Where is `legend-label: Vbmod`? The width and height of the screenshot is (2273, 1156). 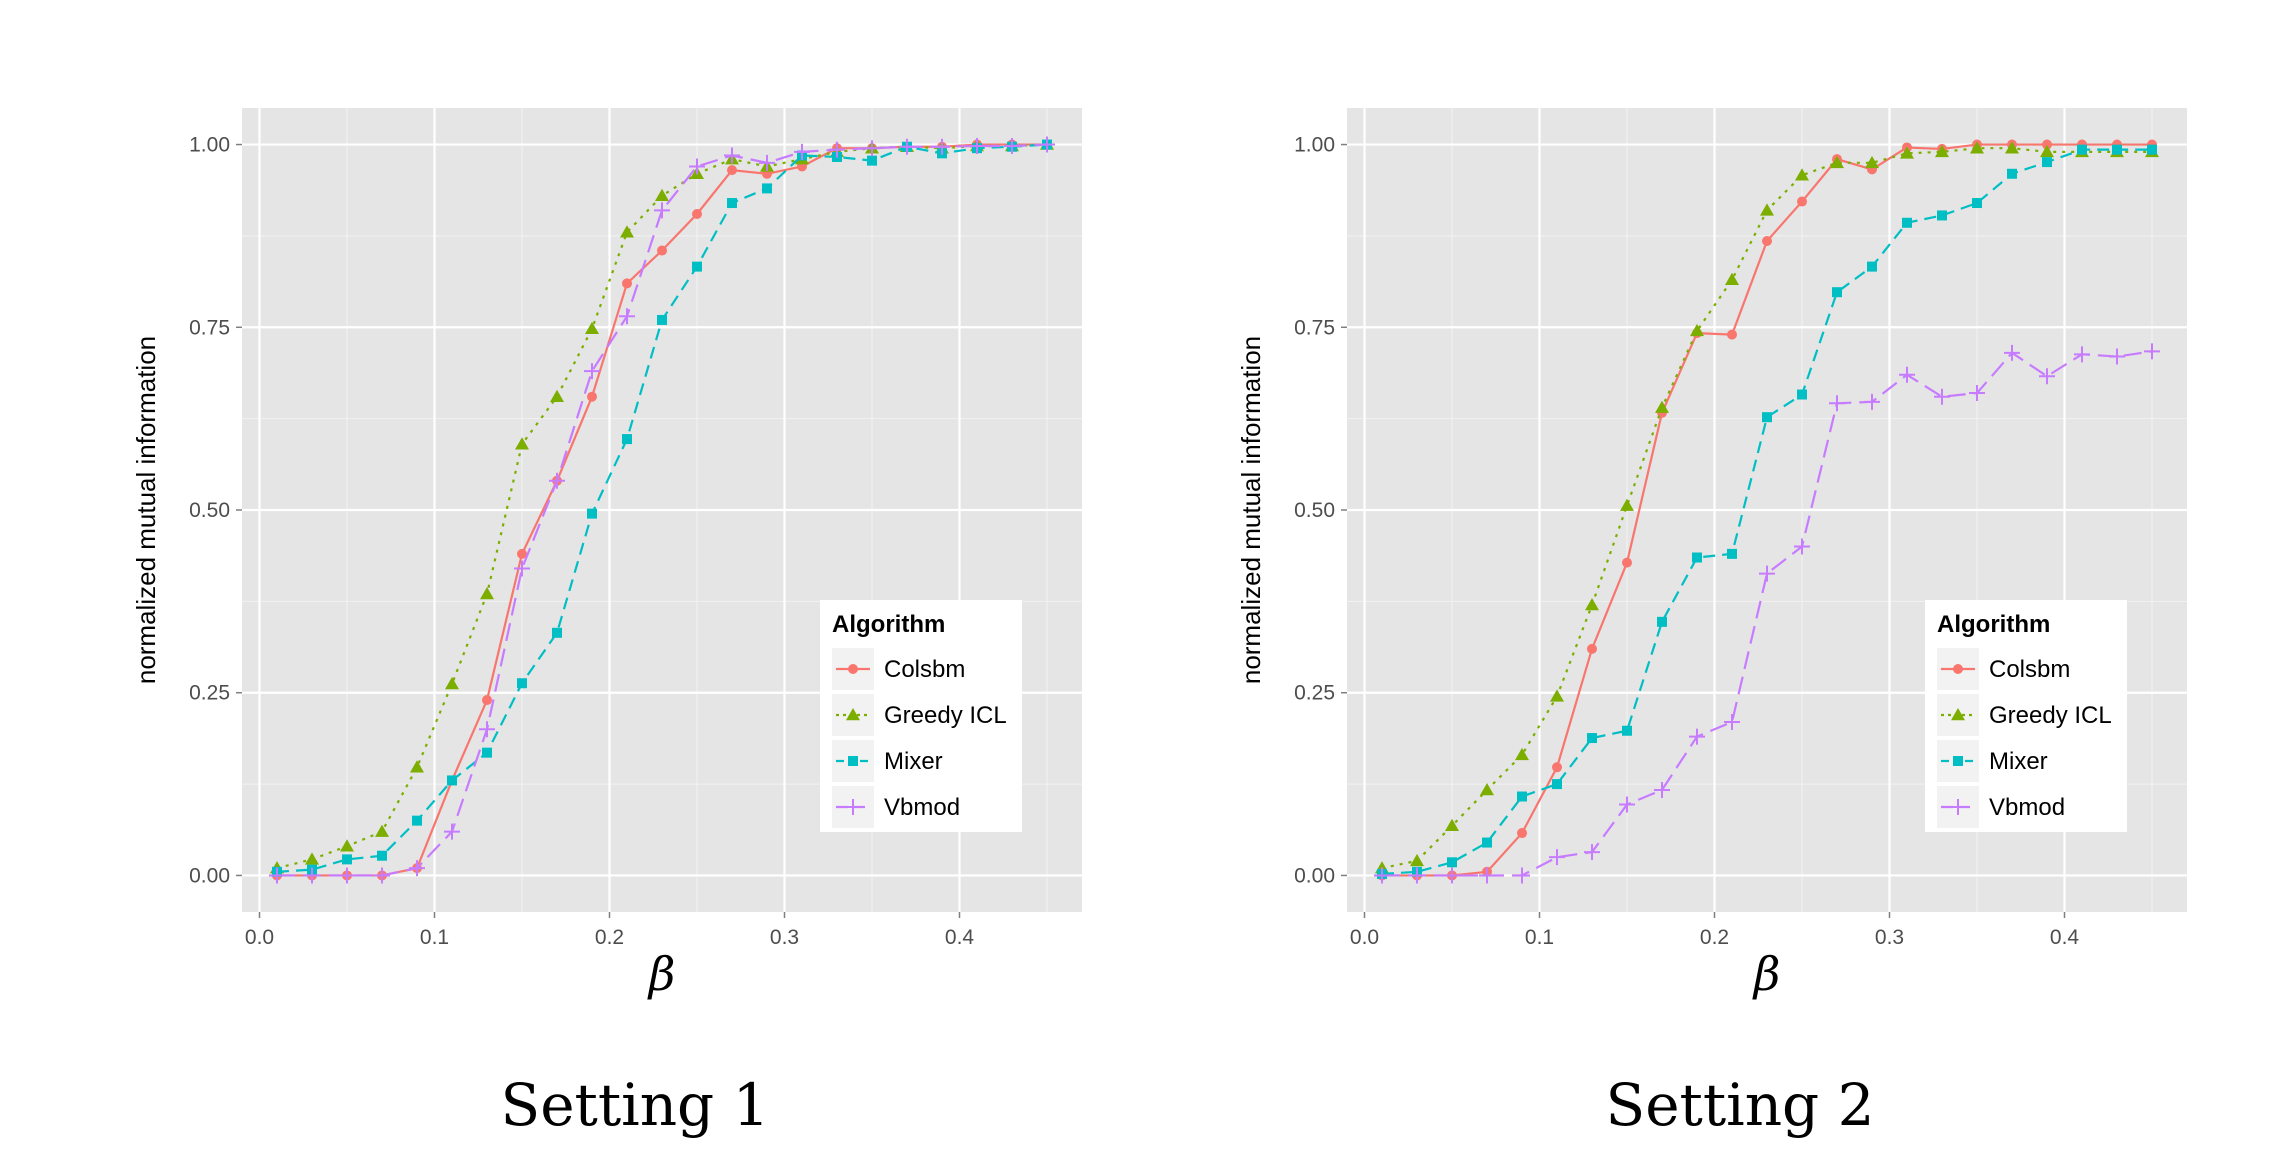 legend-label: Vbmod is located at coordinates (922, 807).